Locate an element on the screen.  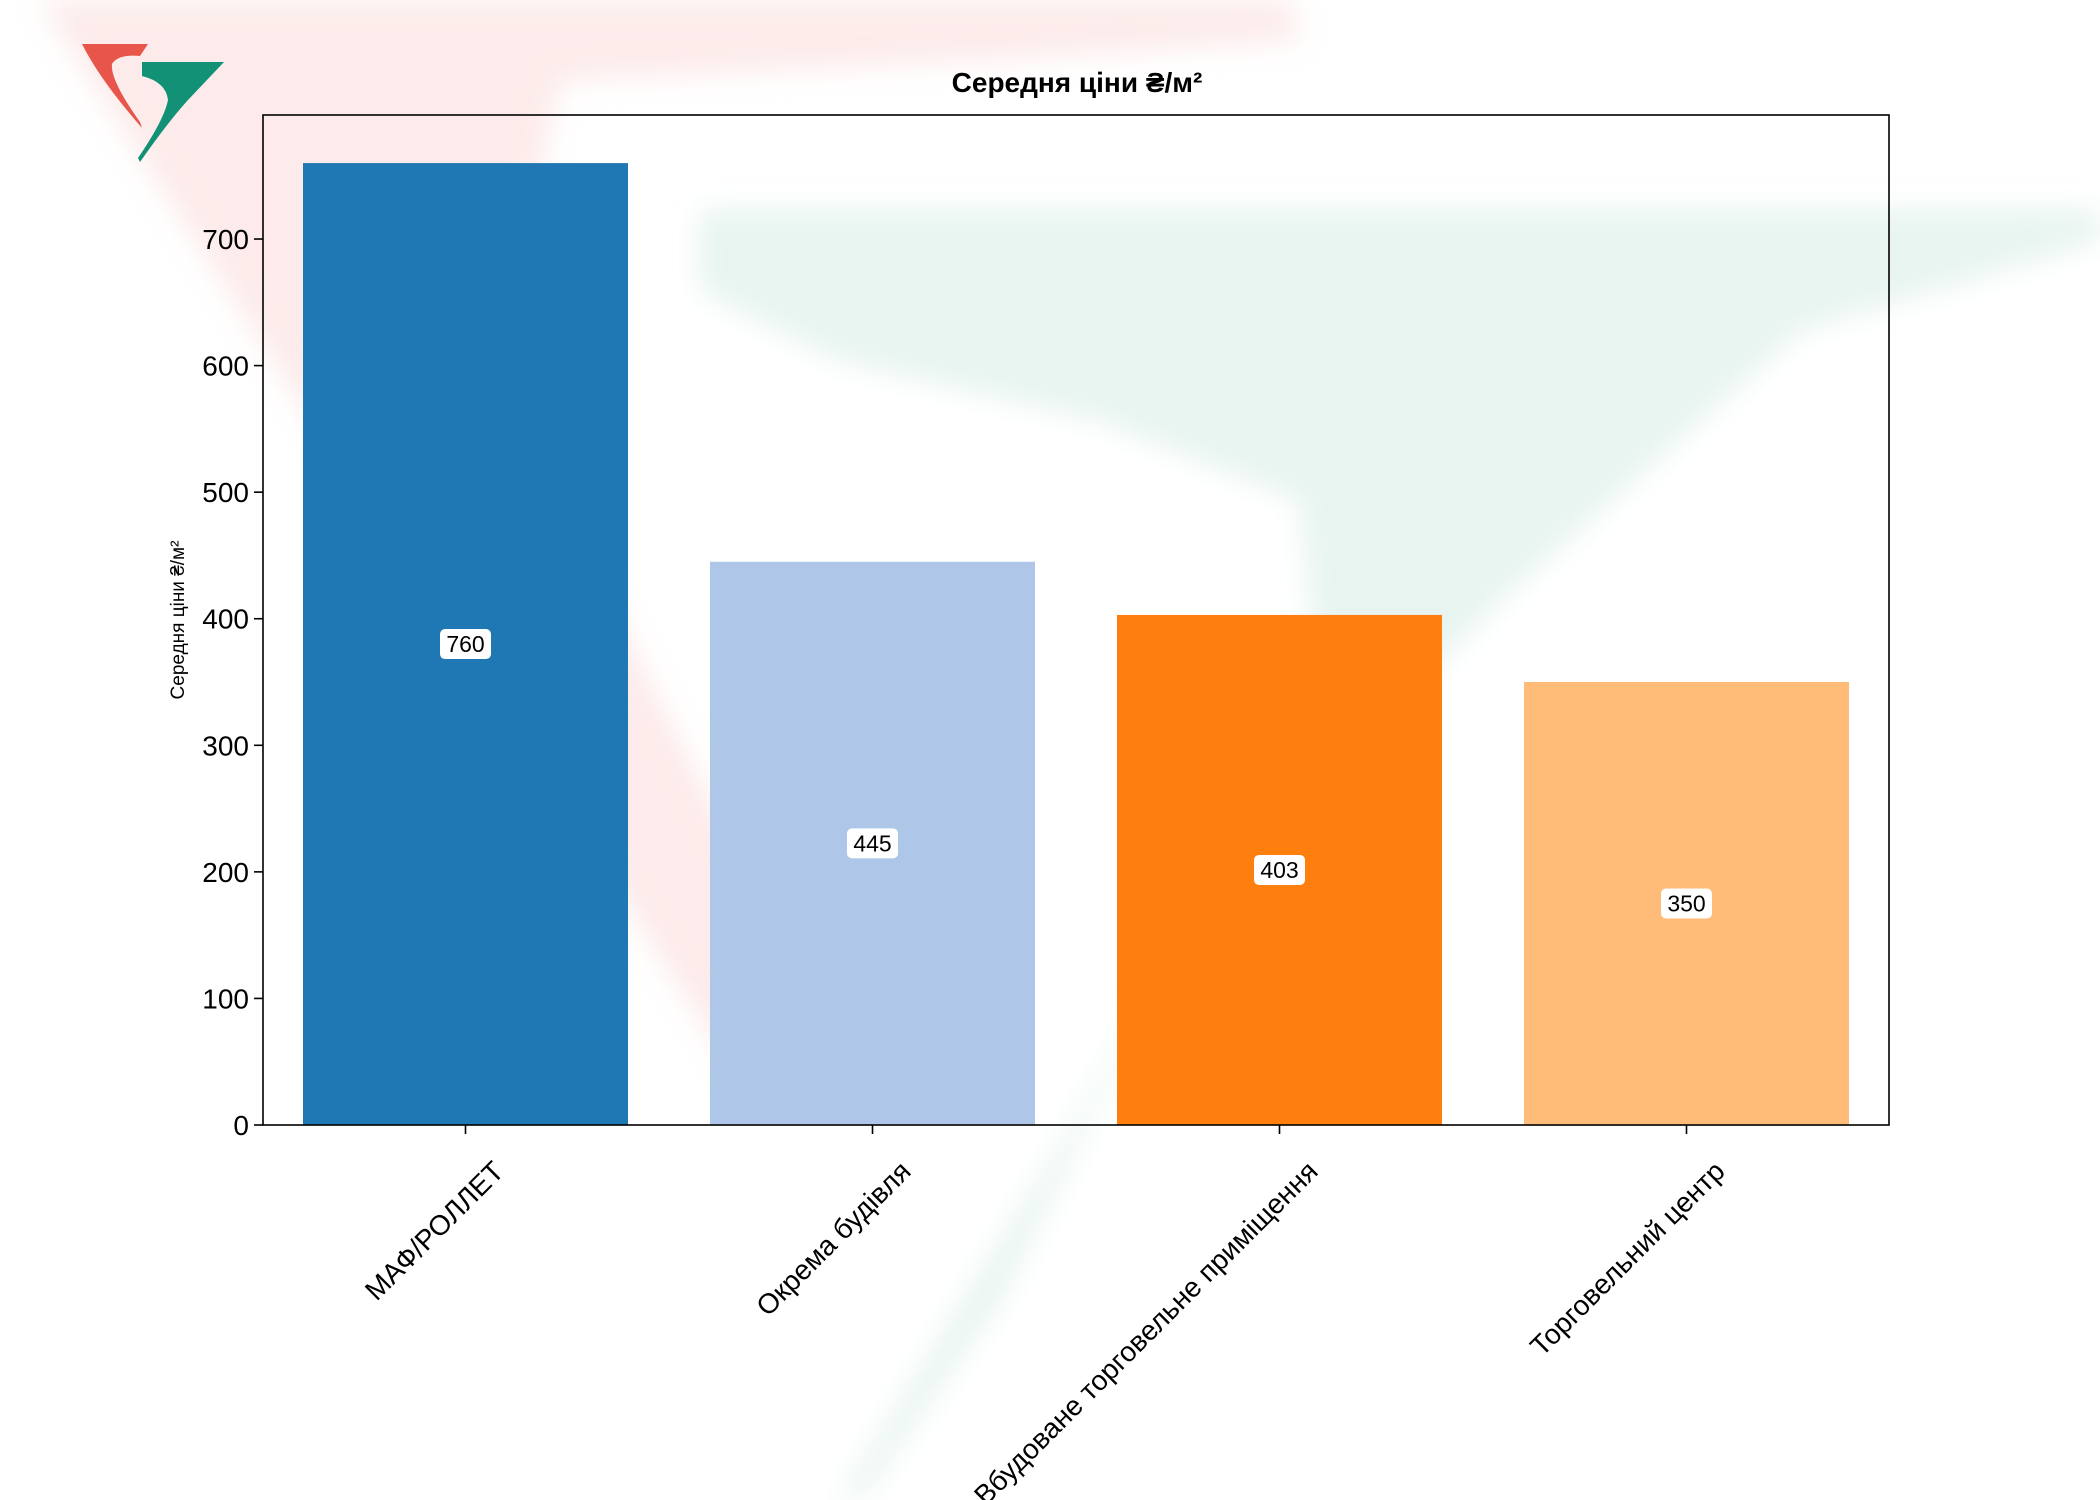
data-labels-group: 760 445 403 350 is located at coordinates (1076, 774).